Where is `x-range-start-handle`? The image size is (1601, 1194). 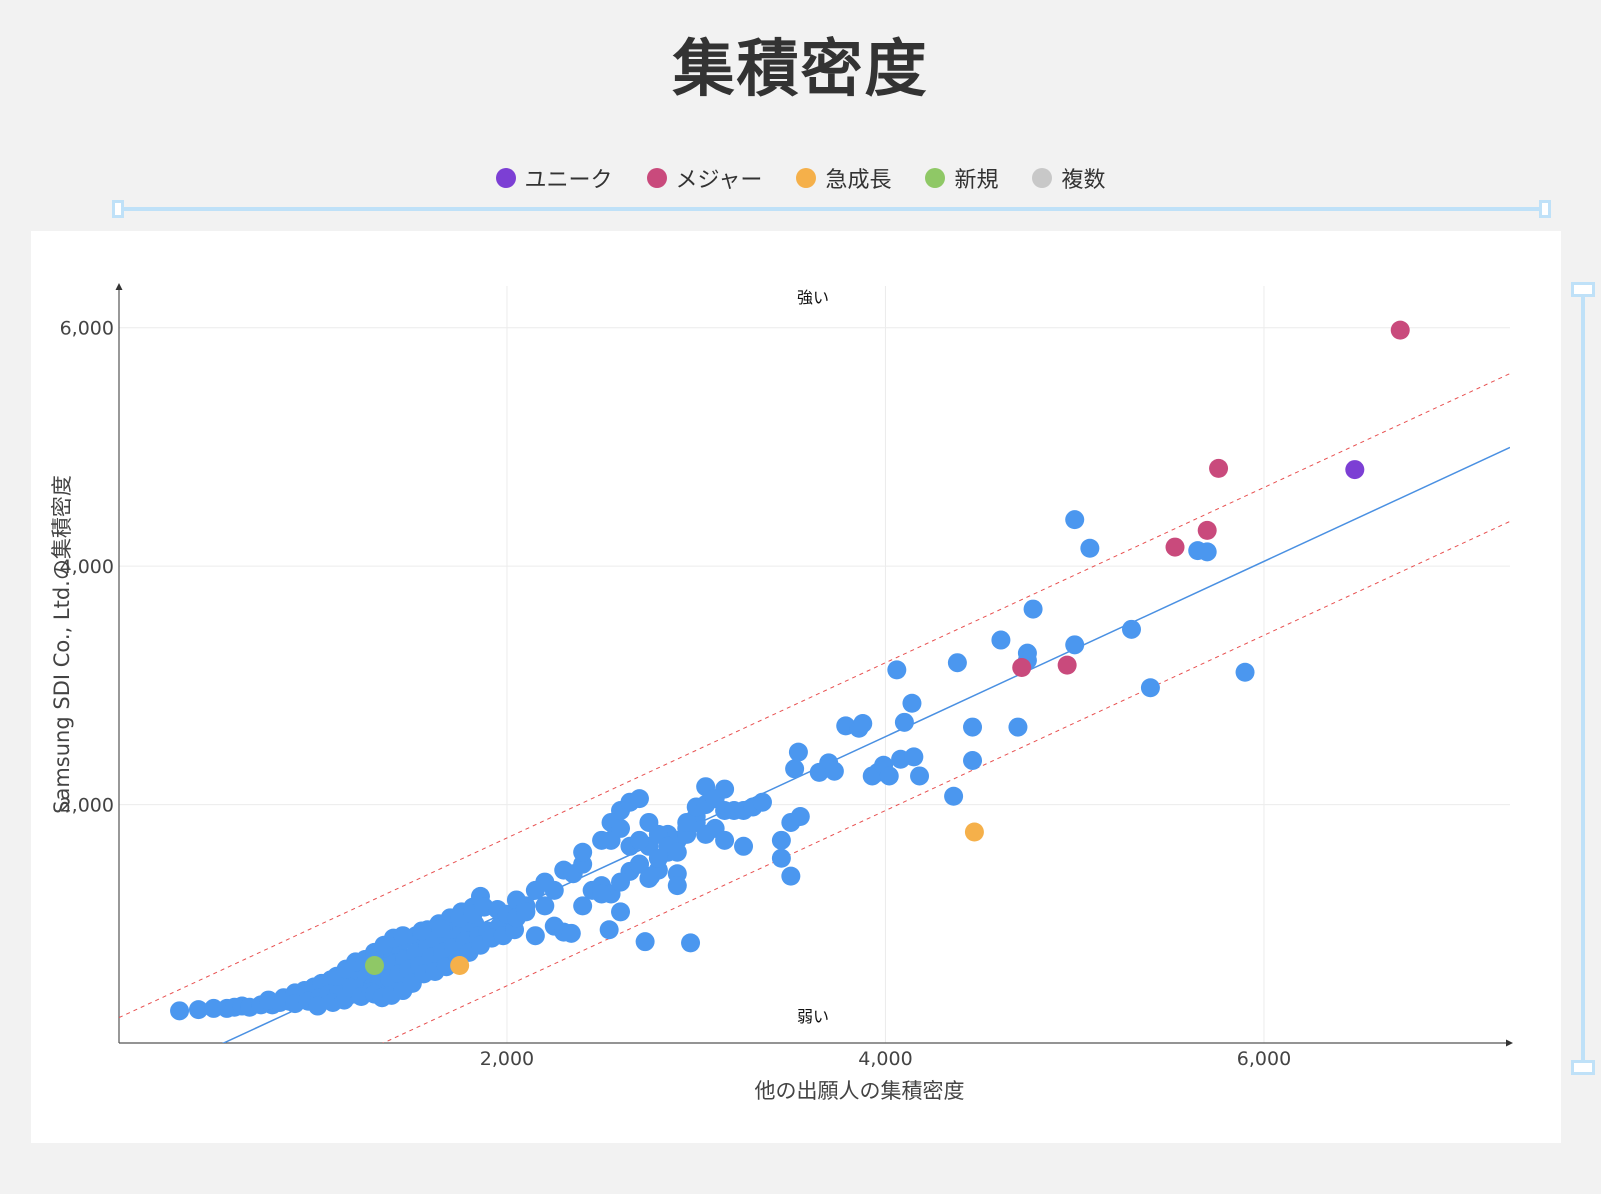 x-range-start-handle is located at coordinates (118, 209).